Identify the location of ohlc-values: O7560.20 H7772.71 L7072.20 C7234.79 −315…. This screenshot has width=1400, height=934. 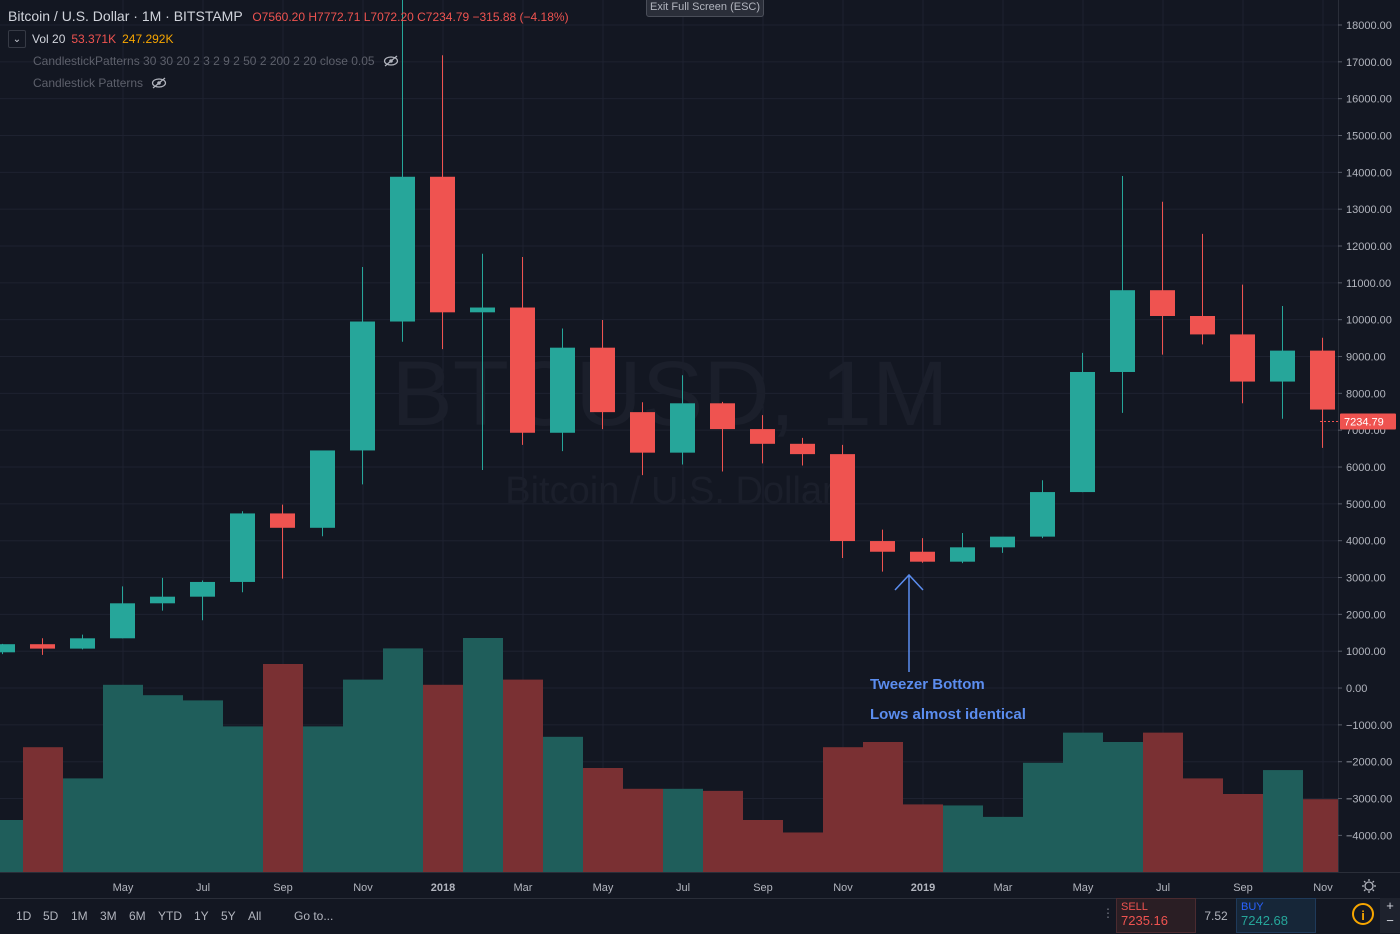
(410, 17).